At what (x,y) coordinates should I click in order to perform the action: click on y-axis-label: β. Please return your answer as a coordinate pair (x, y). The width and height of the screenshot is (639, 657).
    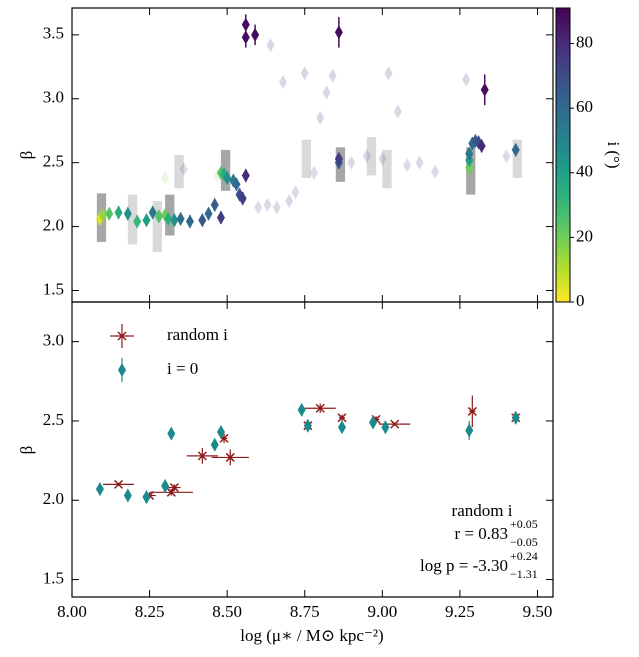
    Looking at the image, I should click on (26, 155).